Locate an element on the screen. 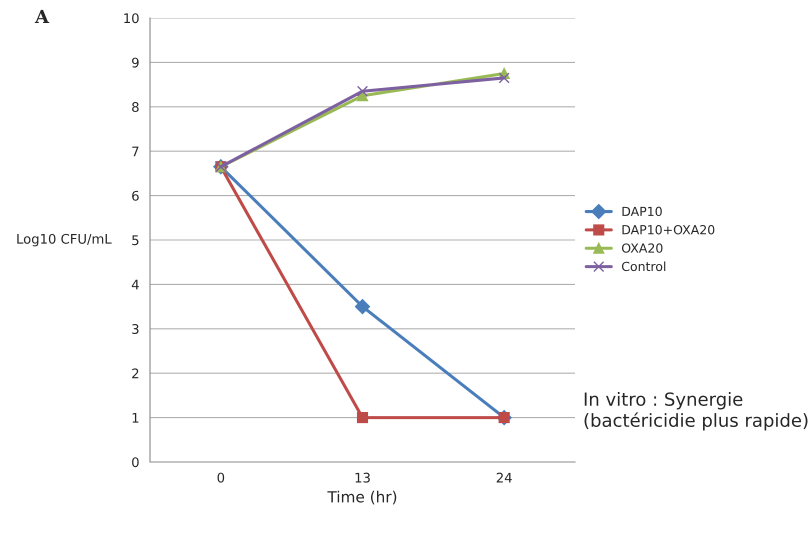 The image size is (810, 533). legend-label: DAP10+OXA20 is located at coordinates (668, 229).